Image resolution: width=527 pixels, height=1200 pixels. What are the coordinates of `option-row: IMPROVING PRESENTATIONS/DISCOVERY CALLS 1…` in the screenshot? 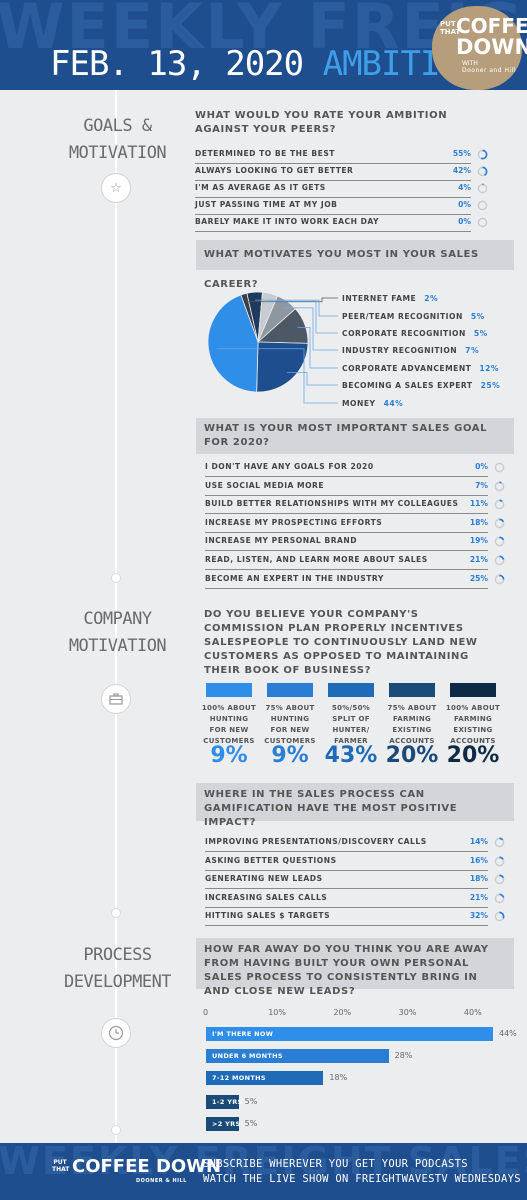 It's located at (355, 843).